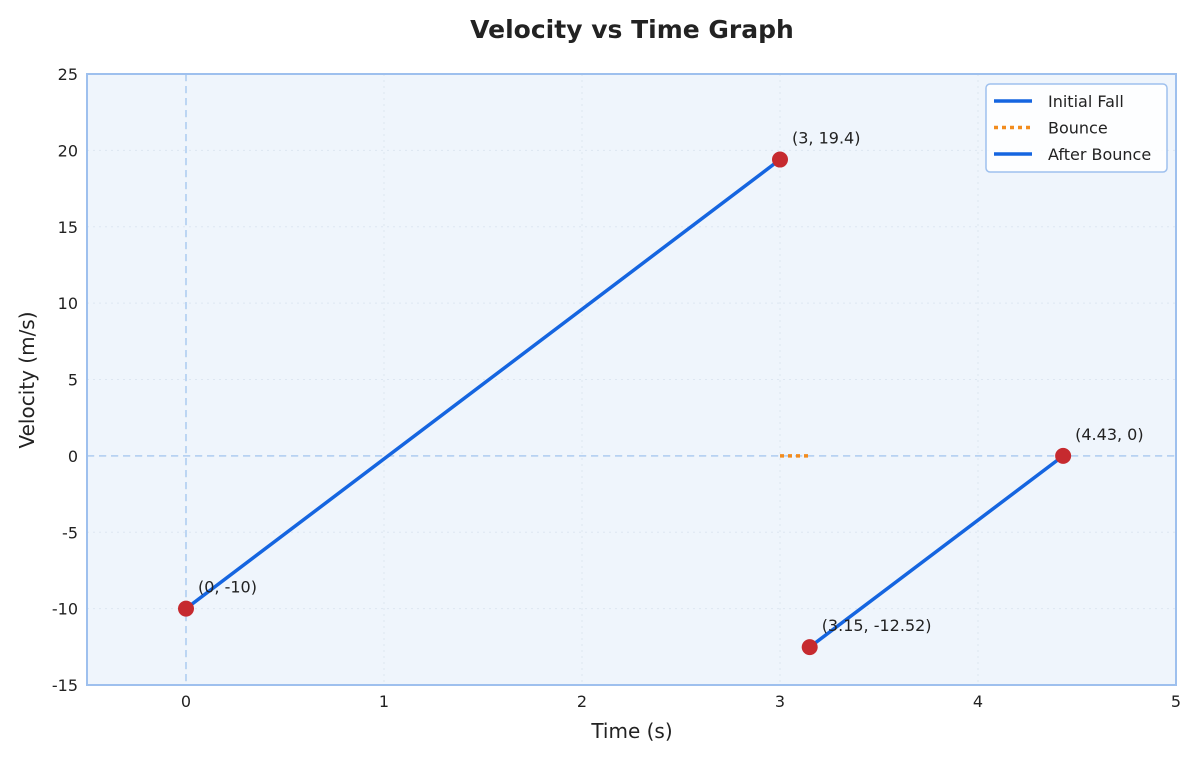  What do you see at coordinates (73, 380) in the screenshot?
I see `y-tick-label: 5` at bounding box center [73, 380].